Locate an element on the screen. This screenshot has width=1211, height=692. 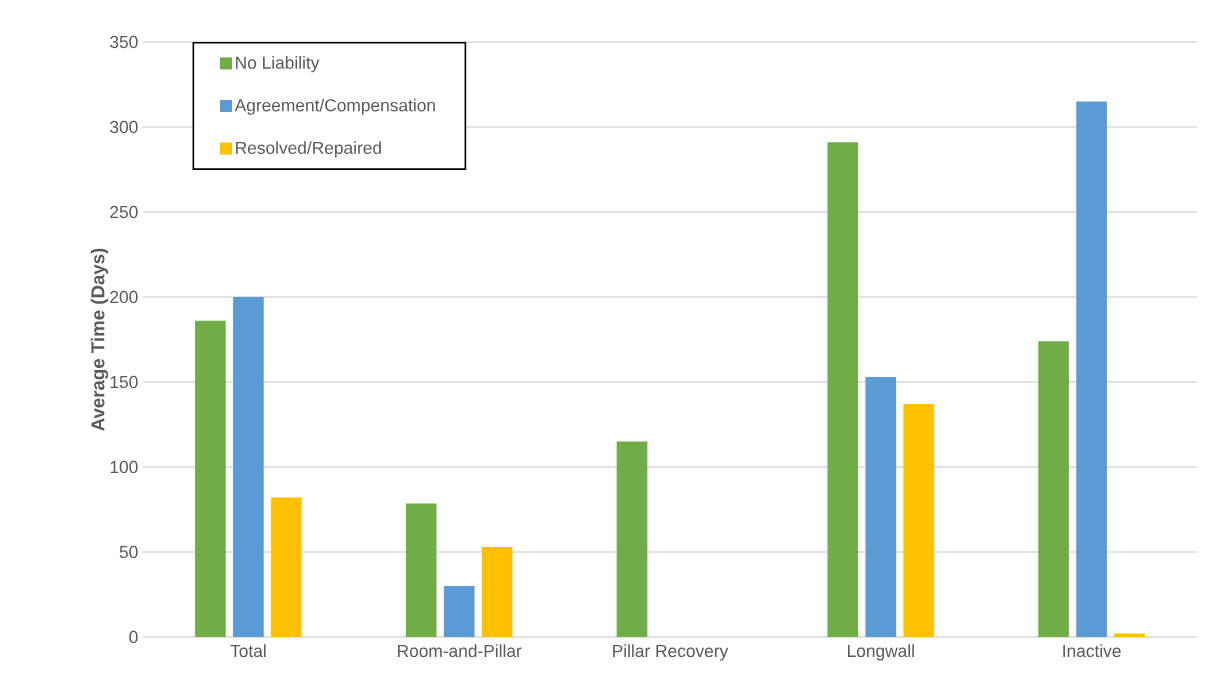
y-tick-label: 250 is located at coordinates (124, 212).